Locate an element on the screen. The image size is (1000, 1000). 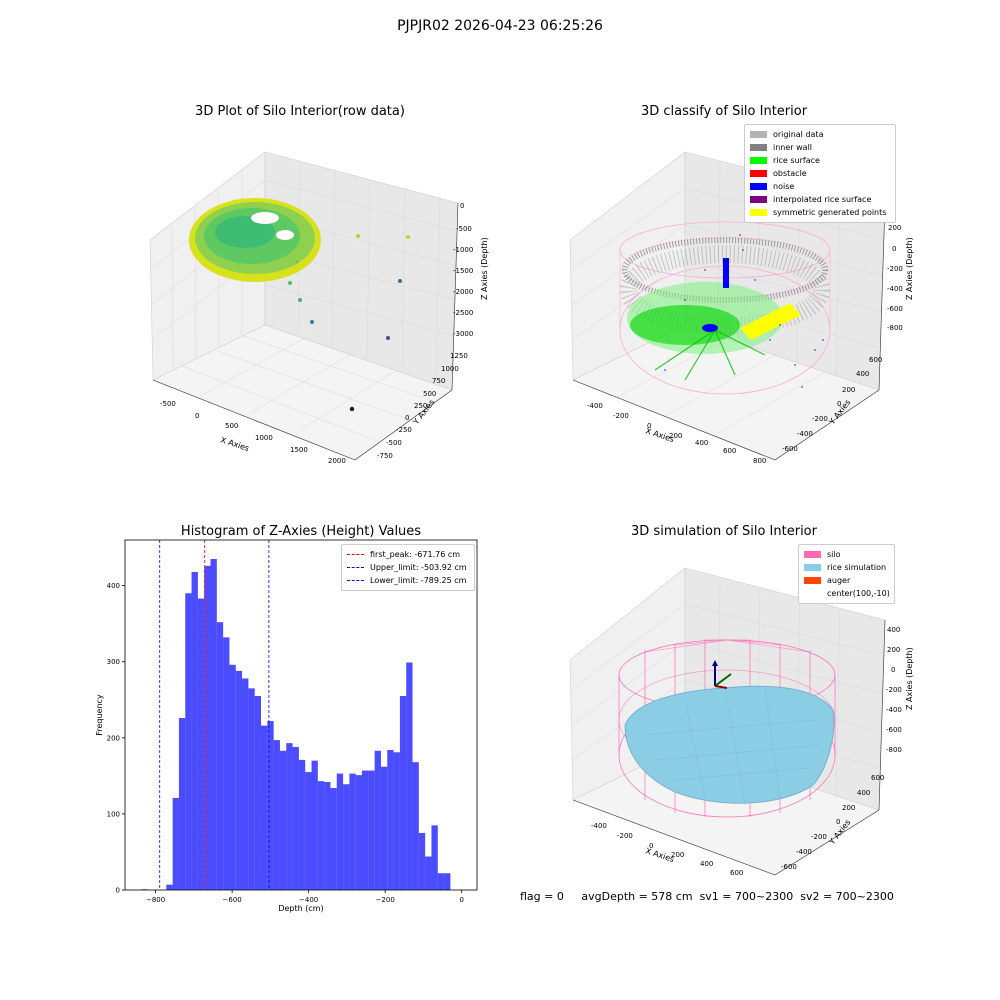
panel1-x-ticks: -500 0 500 1000 1500 2000 is located at coordinates (253, 432).